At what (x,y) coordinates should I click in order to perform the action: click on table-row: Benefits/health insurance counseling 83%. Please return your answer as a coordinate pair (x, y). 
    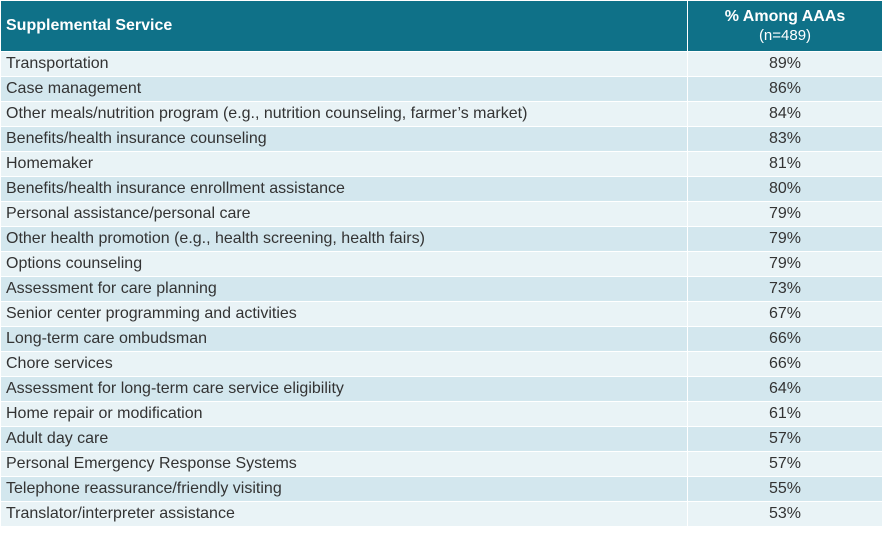
    Looking at the image, I should click on (441, 139).